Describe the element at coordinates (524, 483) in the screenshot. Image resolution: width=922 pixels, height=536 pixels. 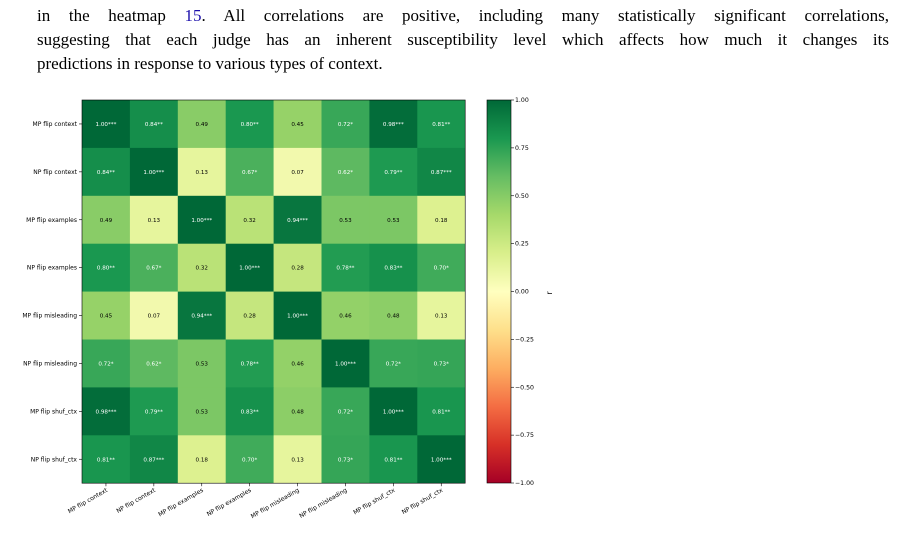
I see `colorbar-tick-label: −1.00` at that location.